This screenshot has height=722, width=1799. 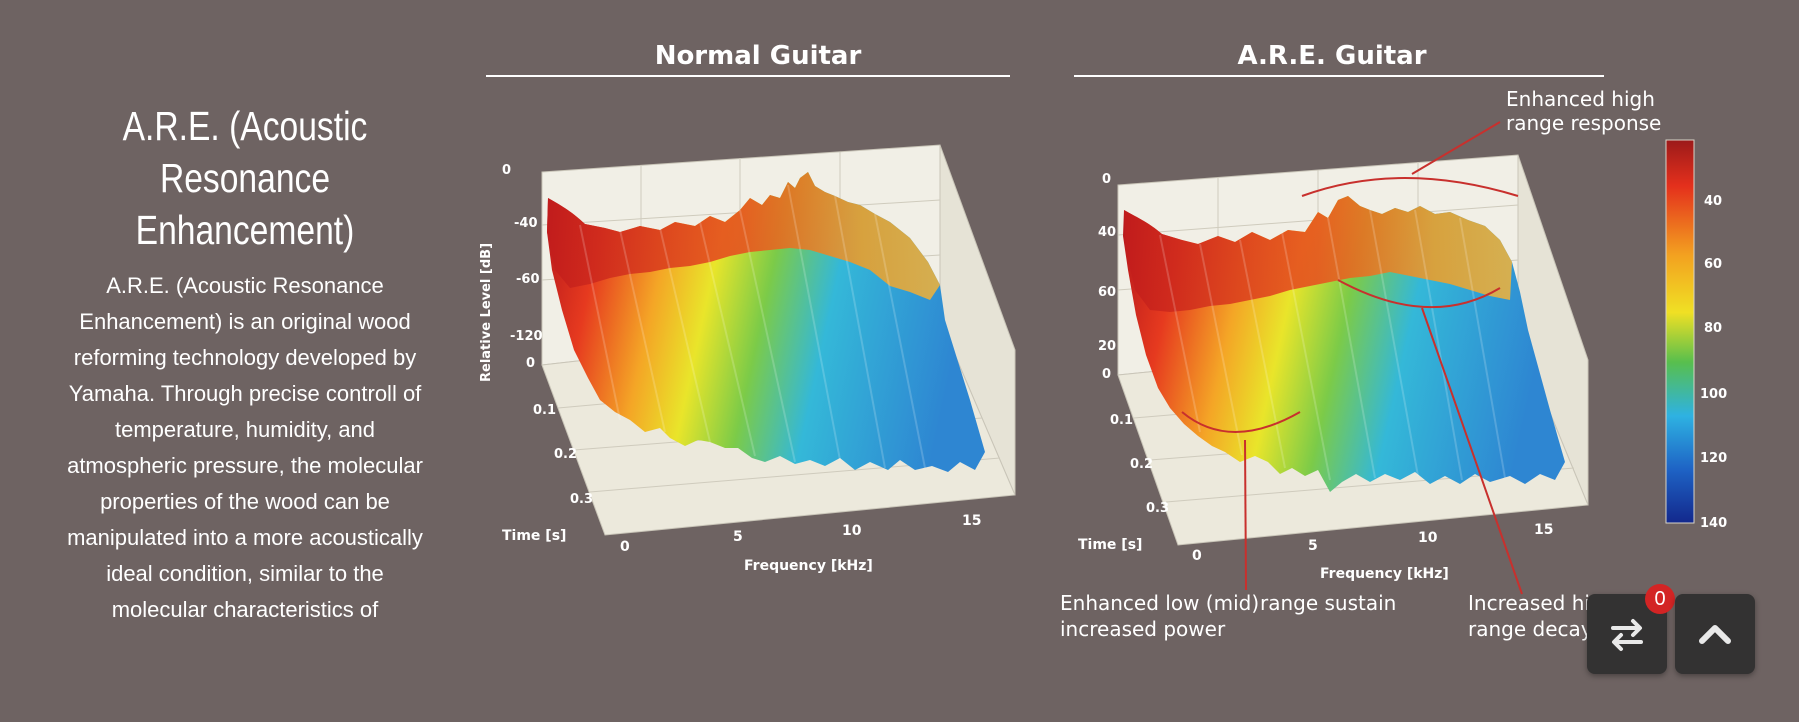 I want to click on are-xlabel: Frequency [kHz], so click(x=1384, y=574).